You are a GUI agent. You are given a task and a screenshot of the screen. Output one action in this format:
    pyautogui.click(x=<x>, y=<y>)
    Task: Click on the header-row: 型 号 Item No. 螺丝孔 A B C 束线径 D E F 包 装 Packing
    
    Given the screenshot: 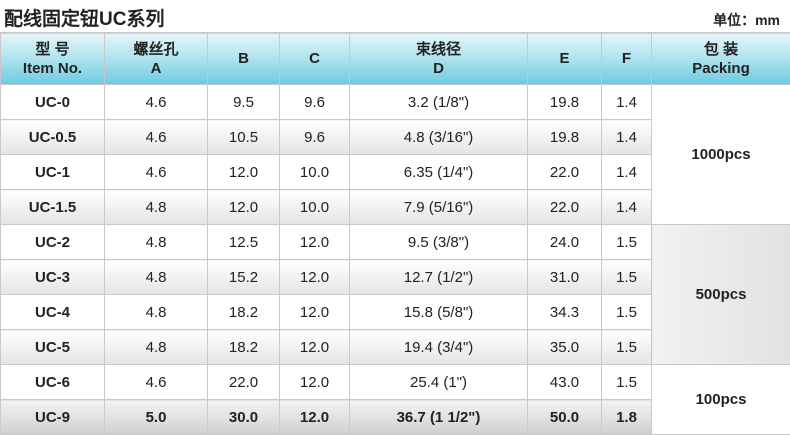 What is the action you would take?
    pyautogui.click(x=395, y=58)
    